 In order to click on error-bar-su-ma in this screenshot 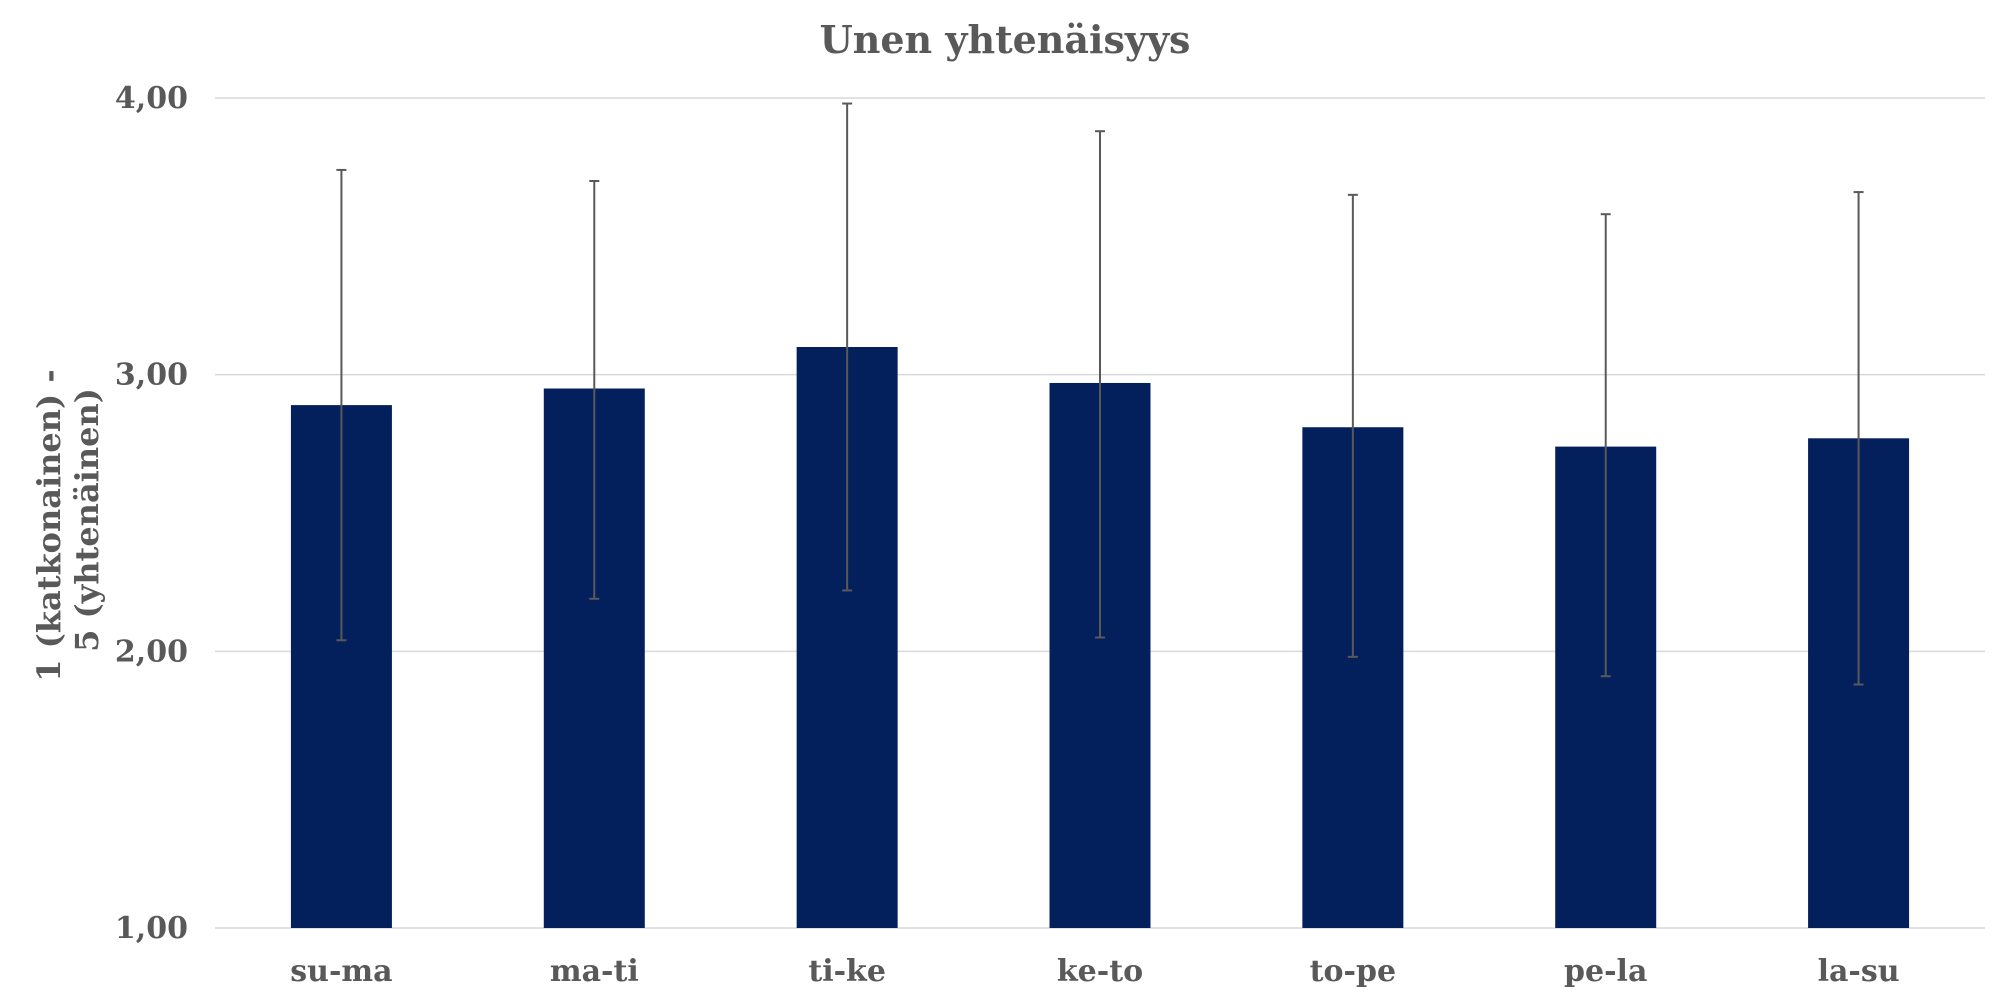, I will do `click(341, 405)`.